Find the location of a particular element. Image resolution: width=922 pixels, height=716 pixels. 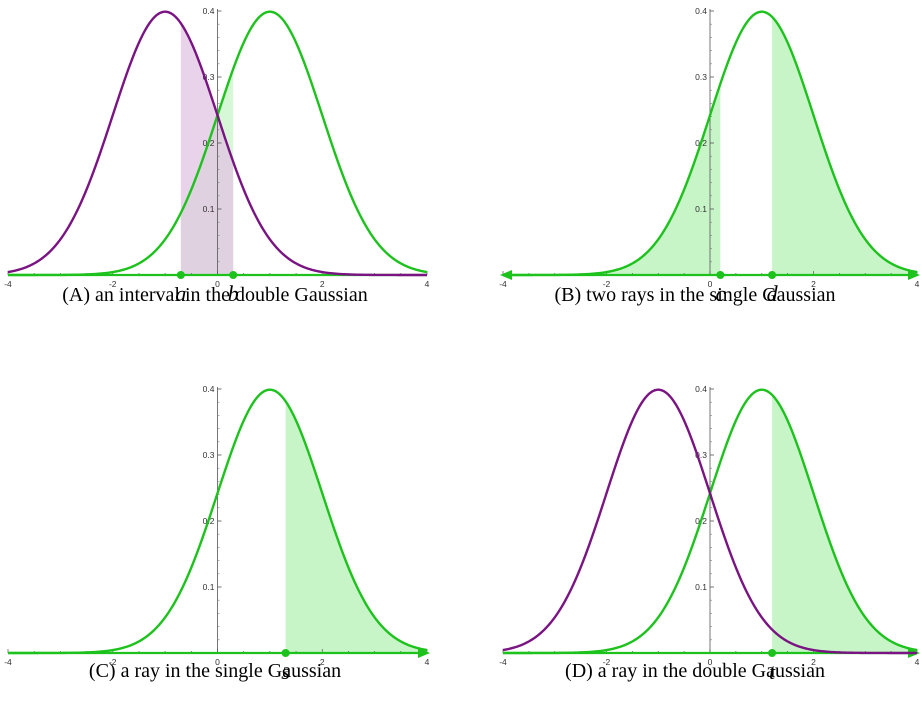

point-label-t: t is located at coordinates (772, 671).